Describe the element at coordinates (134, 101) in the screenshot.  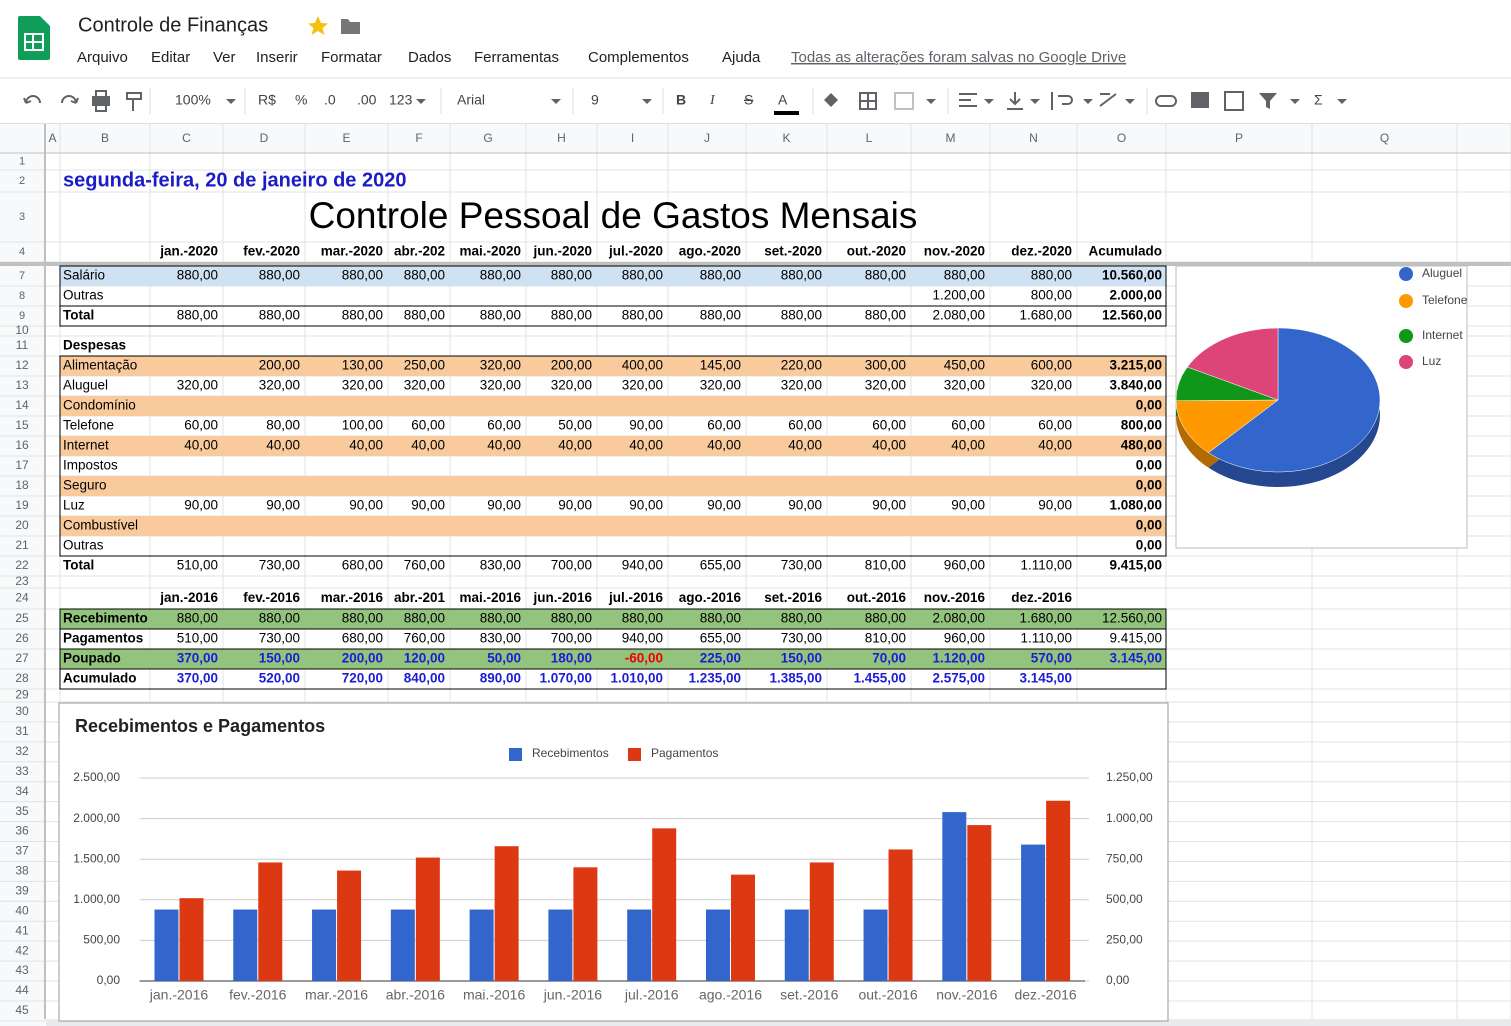
I see `paint-format-icon` at that location.